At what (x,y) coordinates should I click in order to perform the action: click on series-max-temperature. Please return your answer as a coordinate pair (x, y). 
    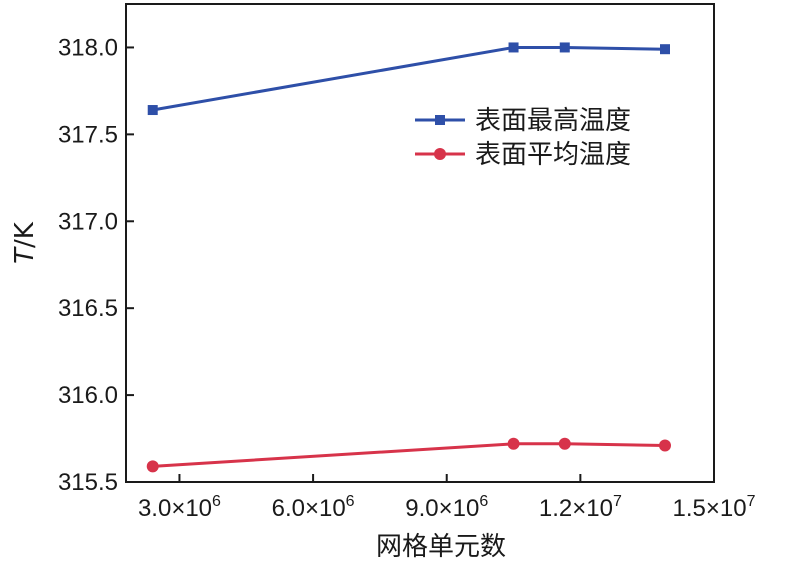
    Looking at the image, I should click on (408, 79).